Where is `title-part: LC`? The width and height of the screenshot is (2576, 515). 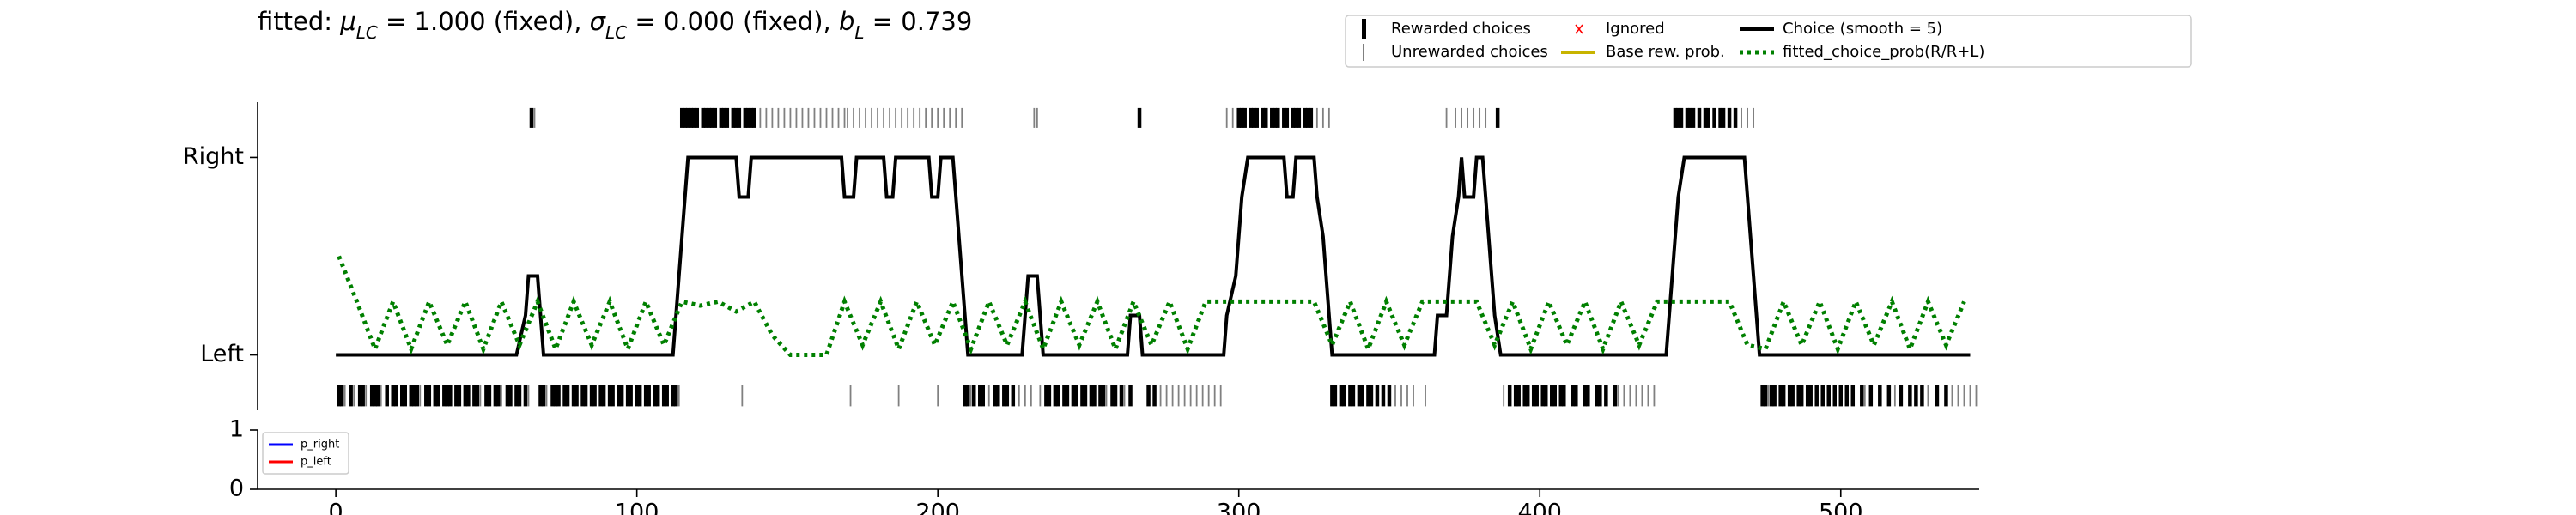
title-part: LC is located at coordinates (367, 32).